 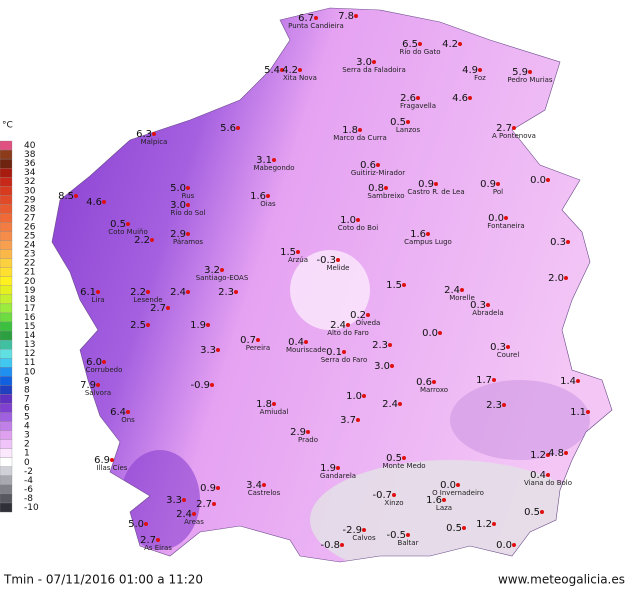 What do you see at coordinates (348, 333) in the screenshot?
I see `station-name: Alto do Faro` at bounding box center [348, 333].